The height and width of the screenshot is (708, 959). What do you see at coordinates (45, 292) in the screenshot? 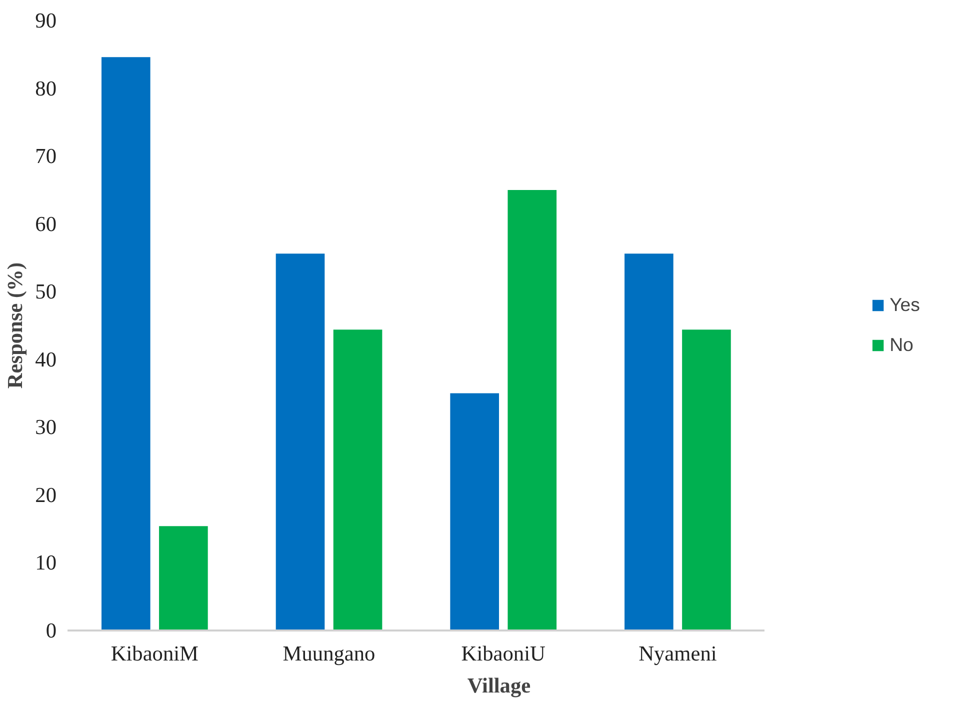
I see `y-tick-label: 50` at bounding box center [45, 292].